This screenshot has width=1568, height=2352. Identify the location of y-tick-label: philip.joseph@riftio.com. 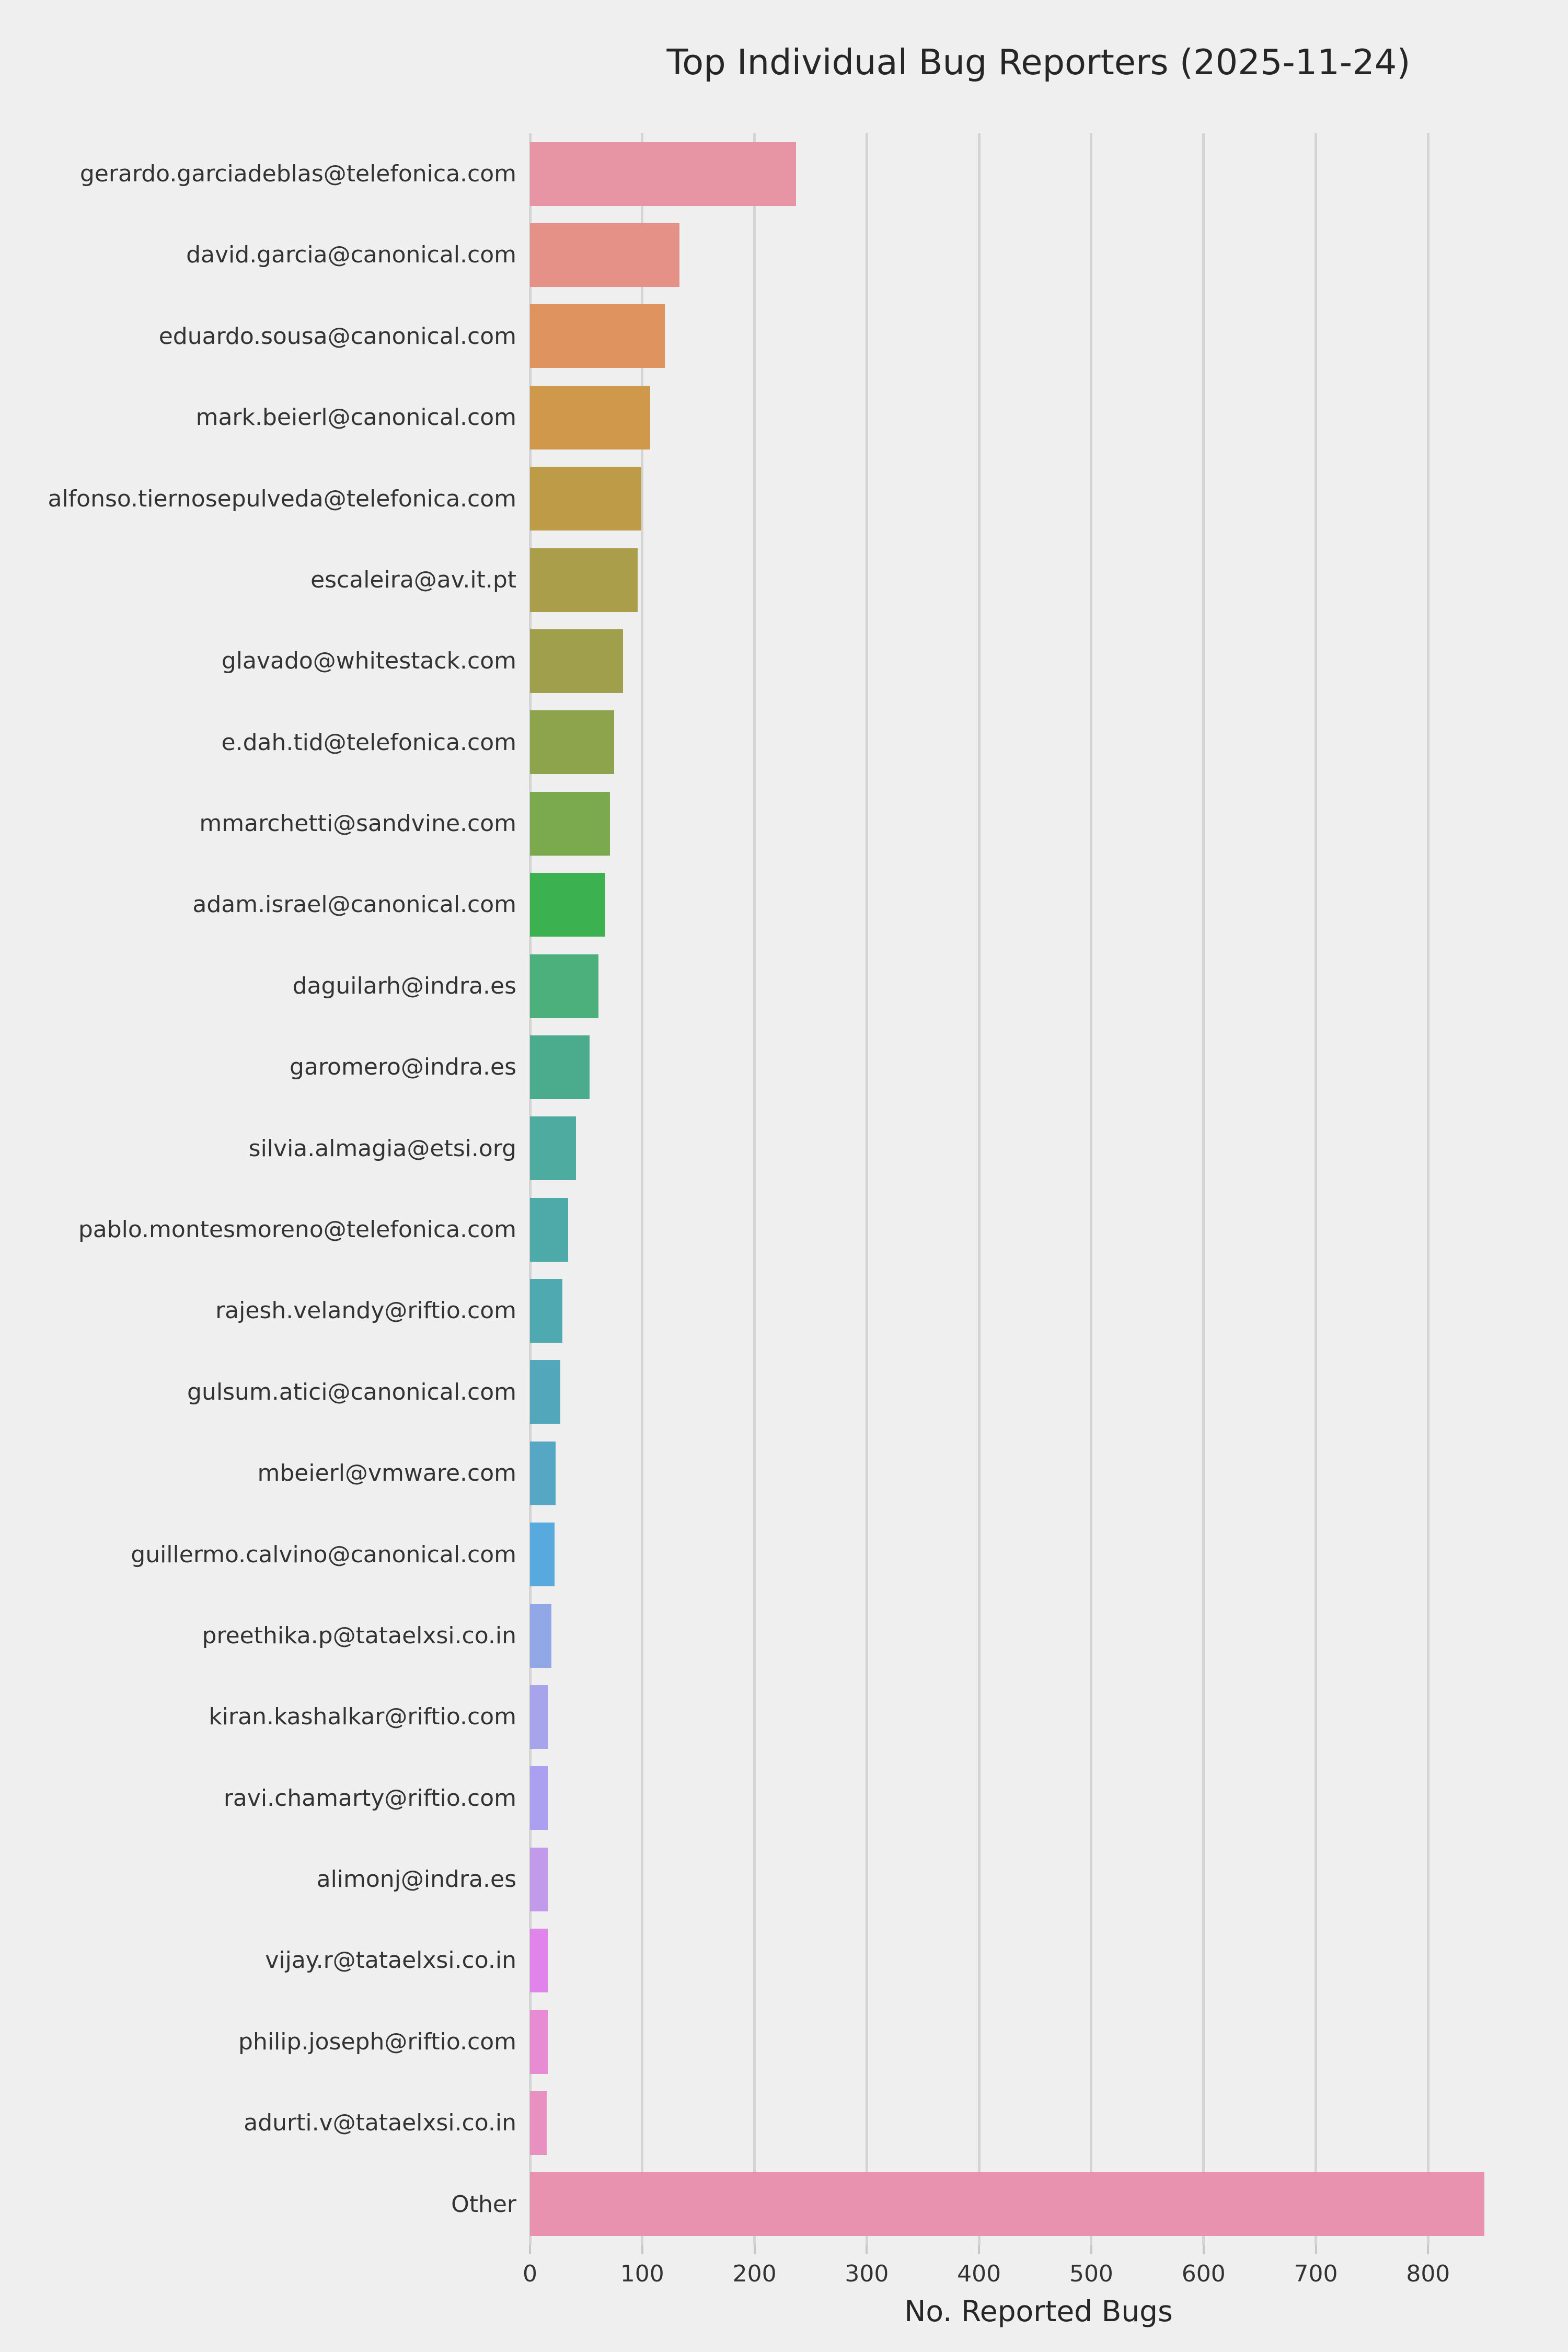
(377, 2041).